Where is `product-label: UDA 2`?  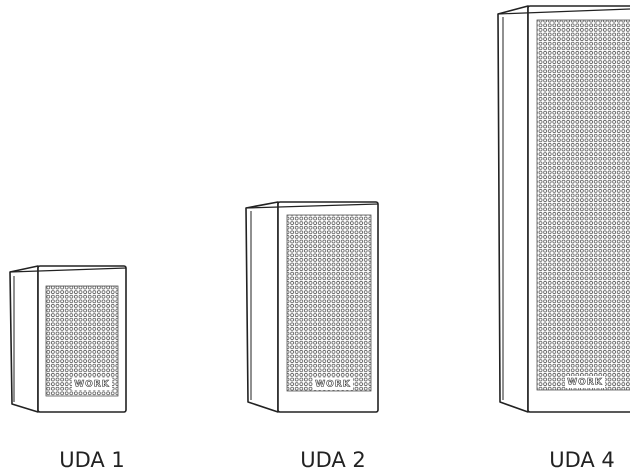 product-label: UDA 2 is located at coordinates (333, 460).